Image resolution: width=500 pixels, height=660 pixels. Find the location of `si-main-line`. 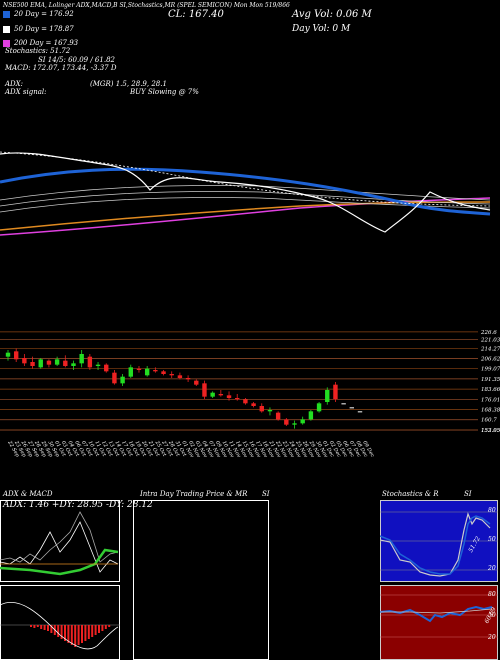

si-main-line is located at coordinates (436, 614).